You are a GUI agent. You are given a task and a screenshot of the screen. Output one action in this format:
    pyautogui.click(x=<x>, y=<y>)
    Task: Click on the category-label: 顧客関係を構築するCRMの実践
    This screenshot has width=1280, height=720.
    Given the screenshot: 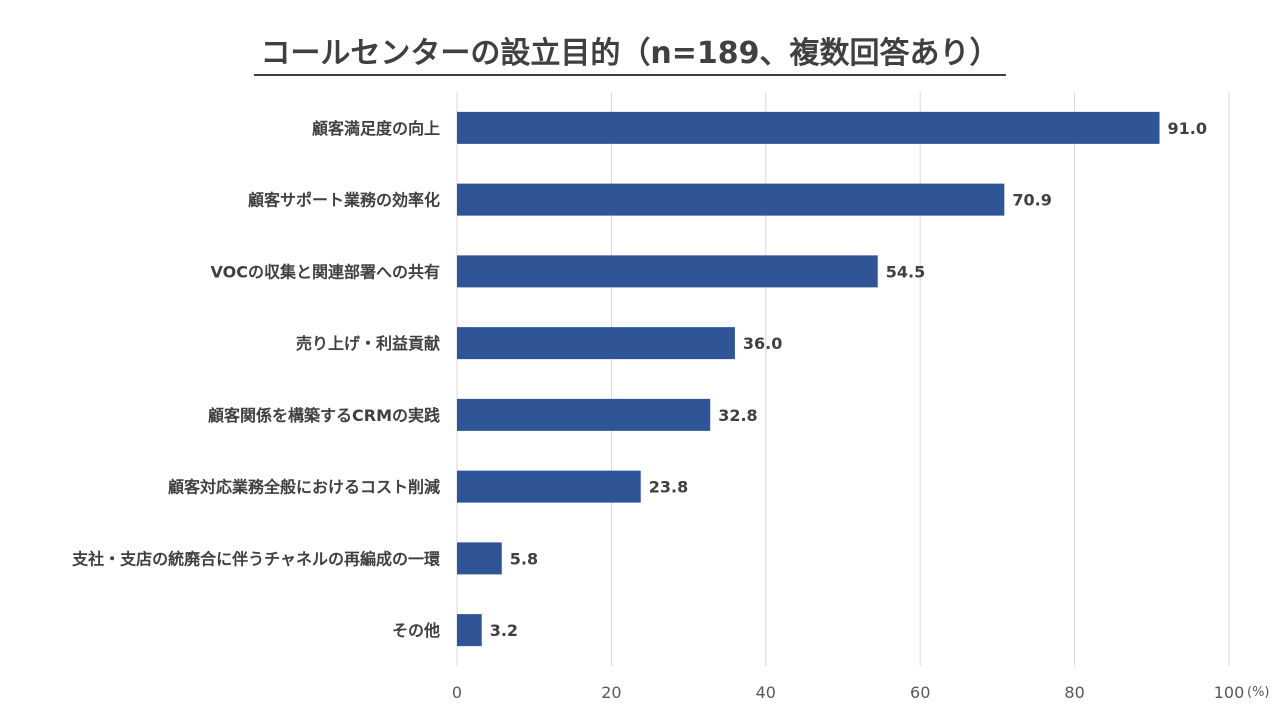 What is the action you would take?
    pyautogui.click(x=324, y=415)
    